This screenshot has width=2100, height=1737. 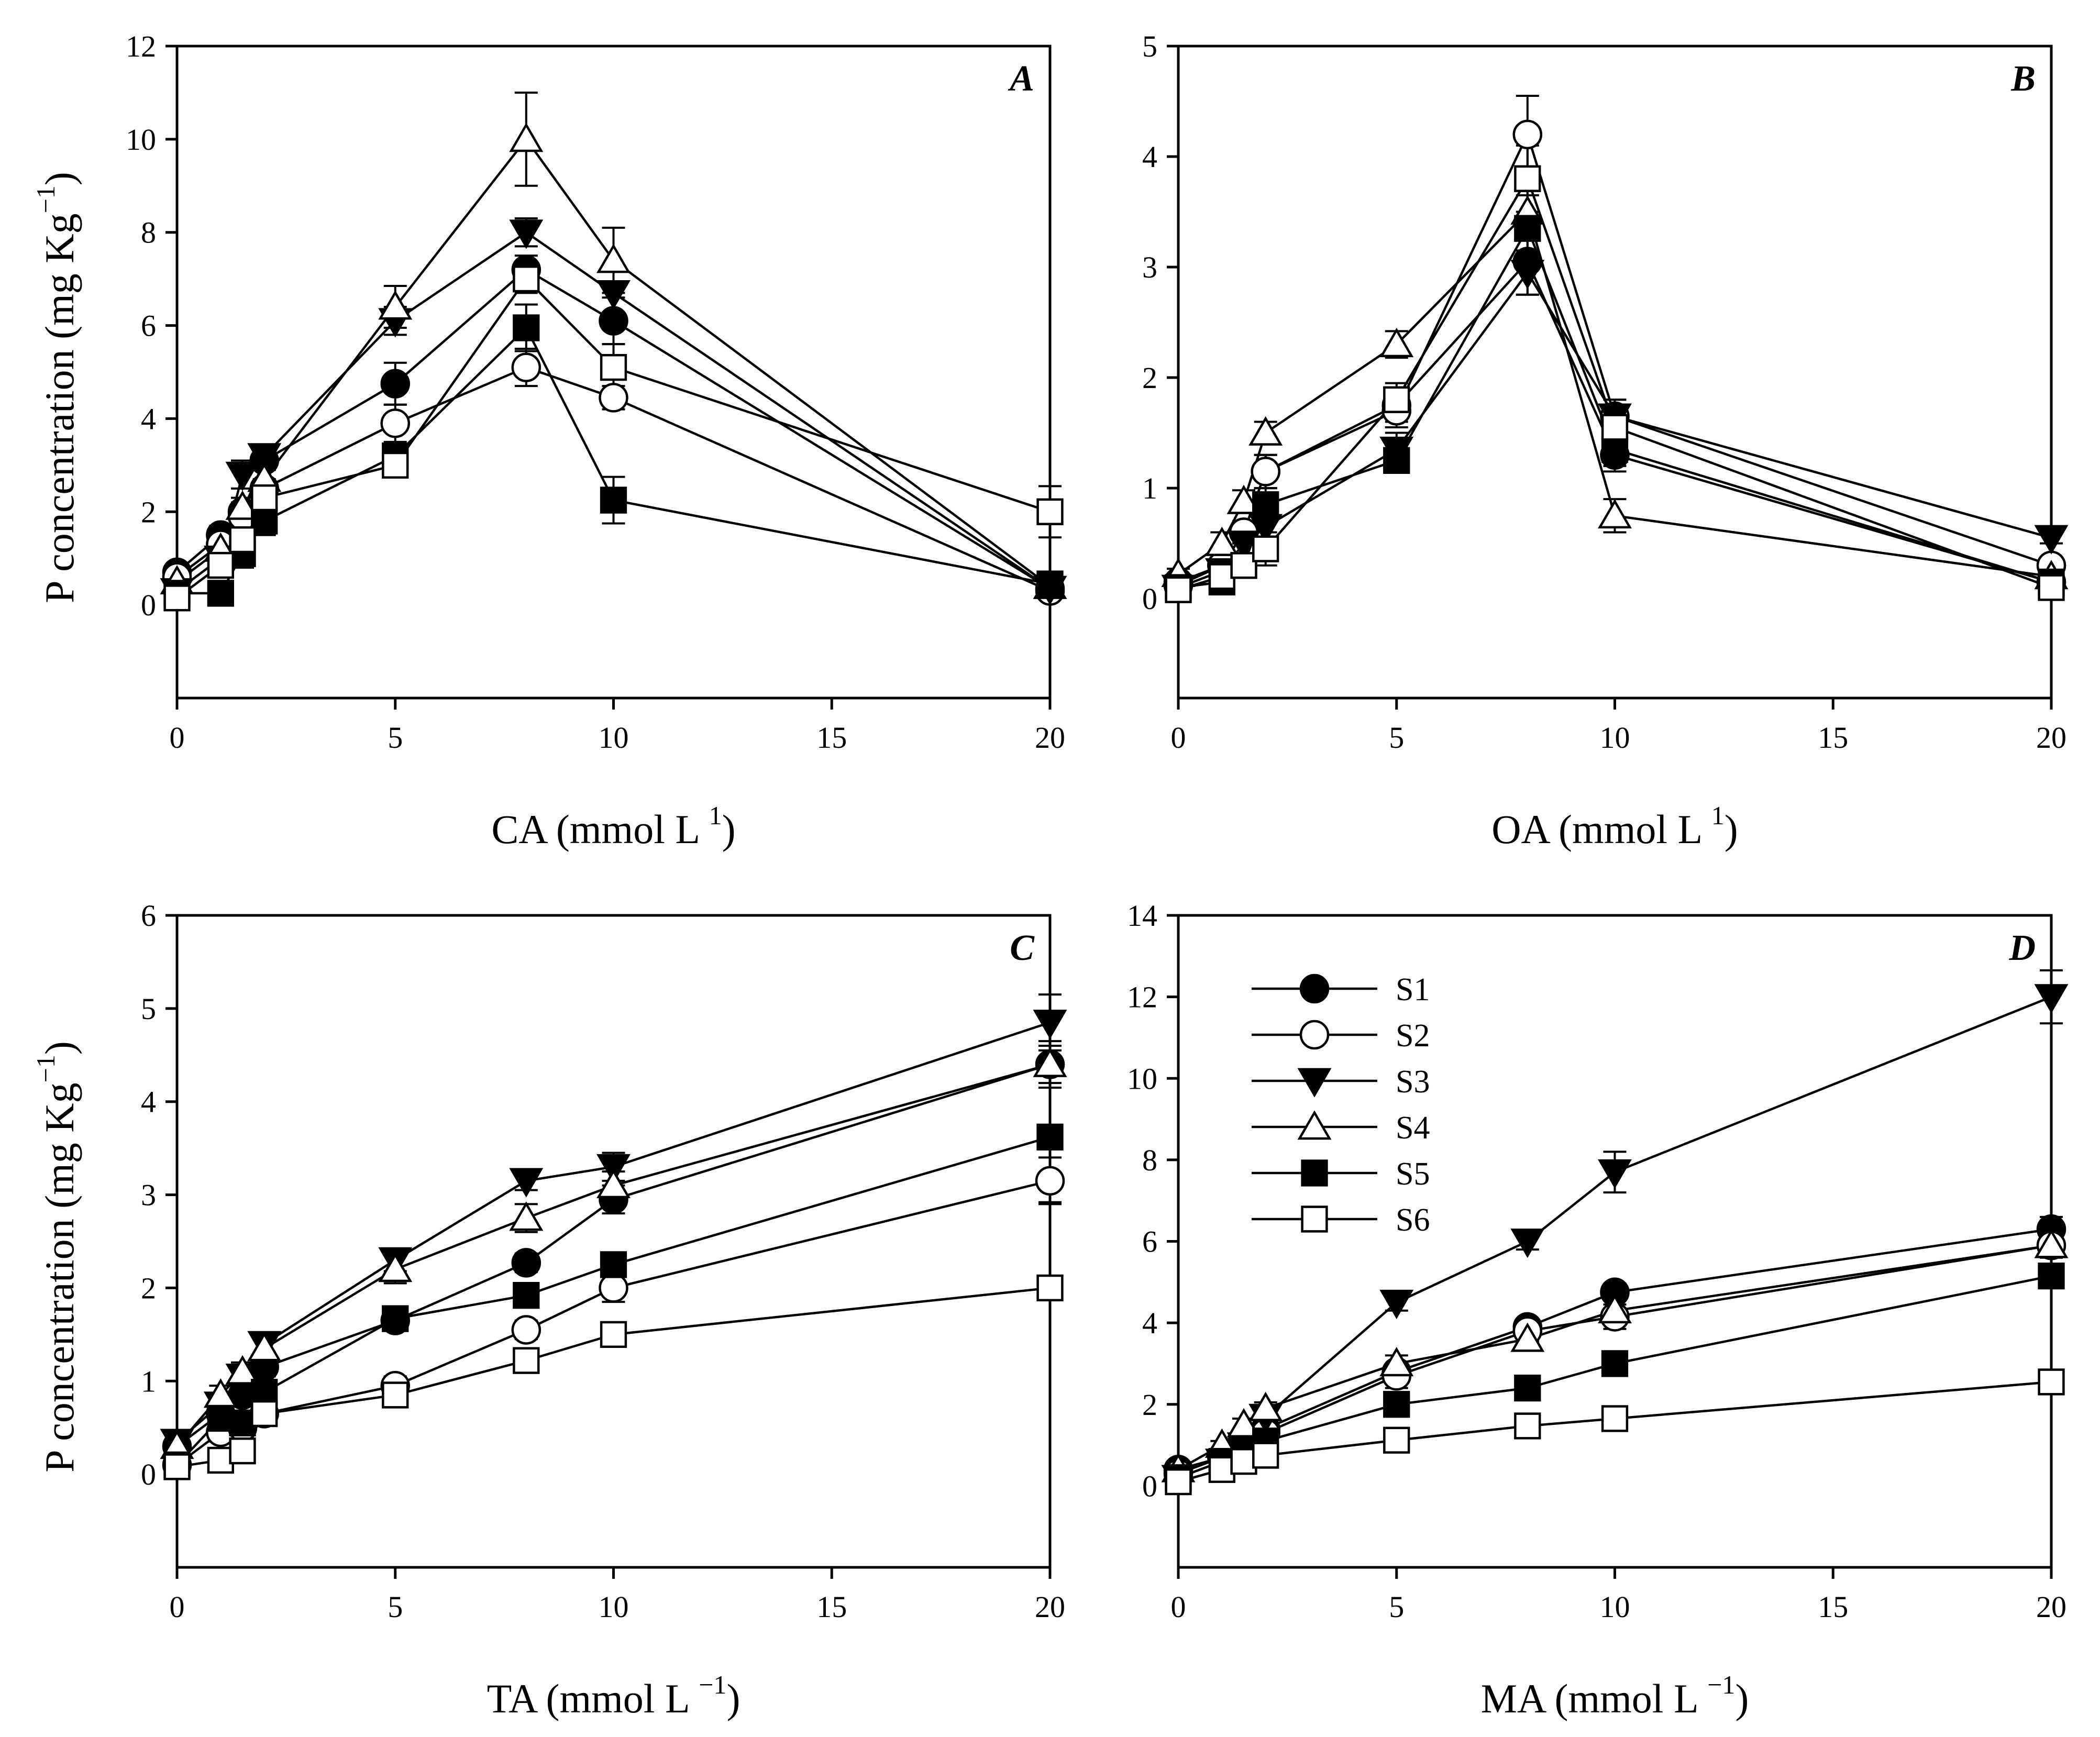 I want to click on x-axis-label: OA (mmol L 1), so click(x=1615, y=826).